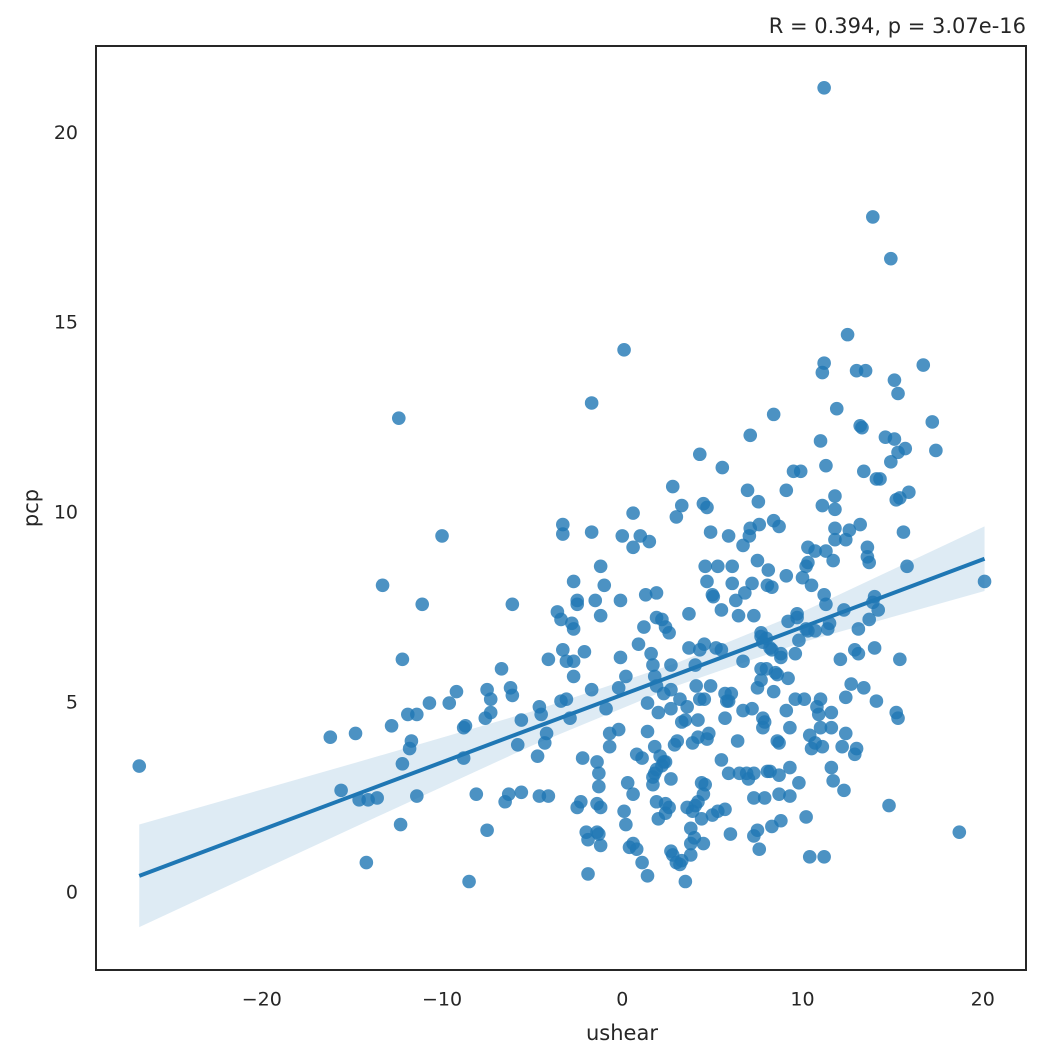 This screenshot has width=1041, height=1061. What do you see at coordinates (66, 133) in the screenshot?
I see `y-tick-label: 20` at bounding box center [66, 133].